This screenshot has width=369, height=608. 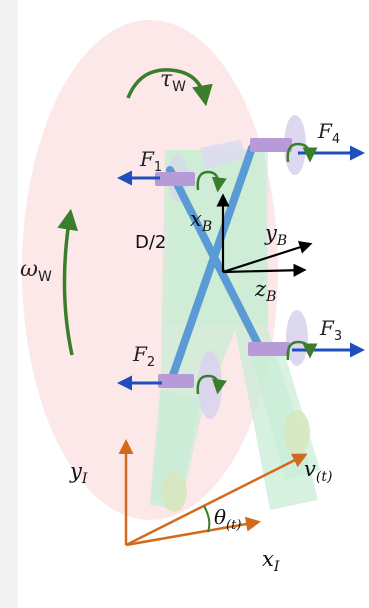 I want to click on label-f1: F1, so click(x=150, y=161).